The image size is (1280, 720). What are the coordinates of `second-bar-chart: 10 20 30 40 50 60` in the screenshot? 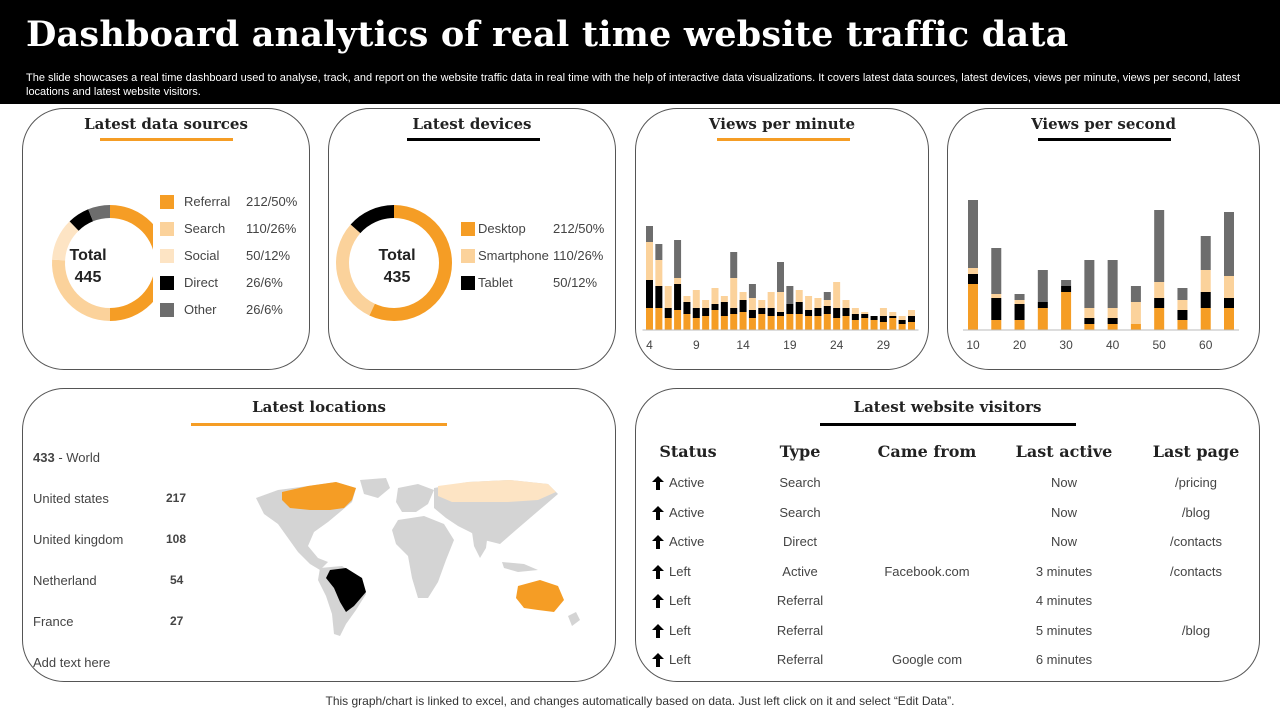 It's located at (1103, 260).